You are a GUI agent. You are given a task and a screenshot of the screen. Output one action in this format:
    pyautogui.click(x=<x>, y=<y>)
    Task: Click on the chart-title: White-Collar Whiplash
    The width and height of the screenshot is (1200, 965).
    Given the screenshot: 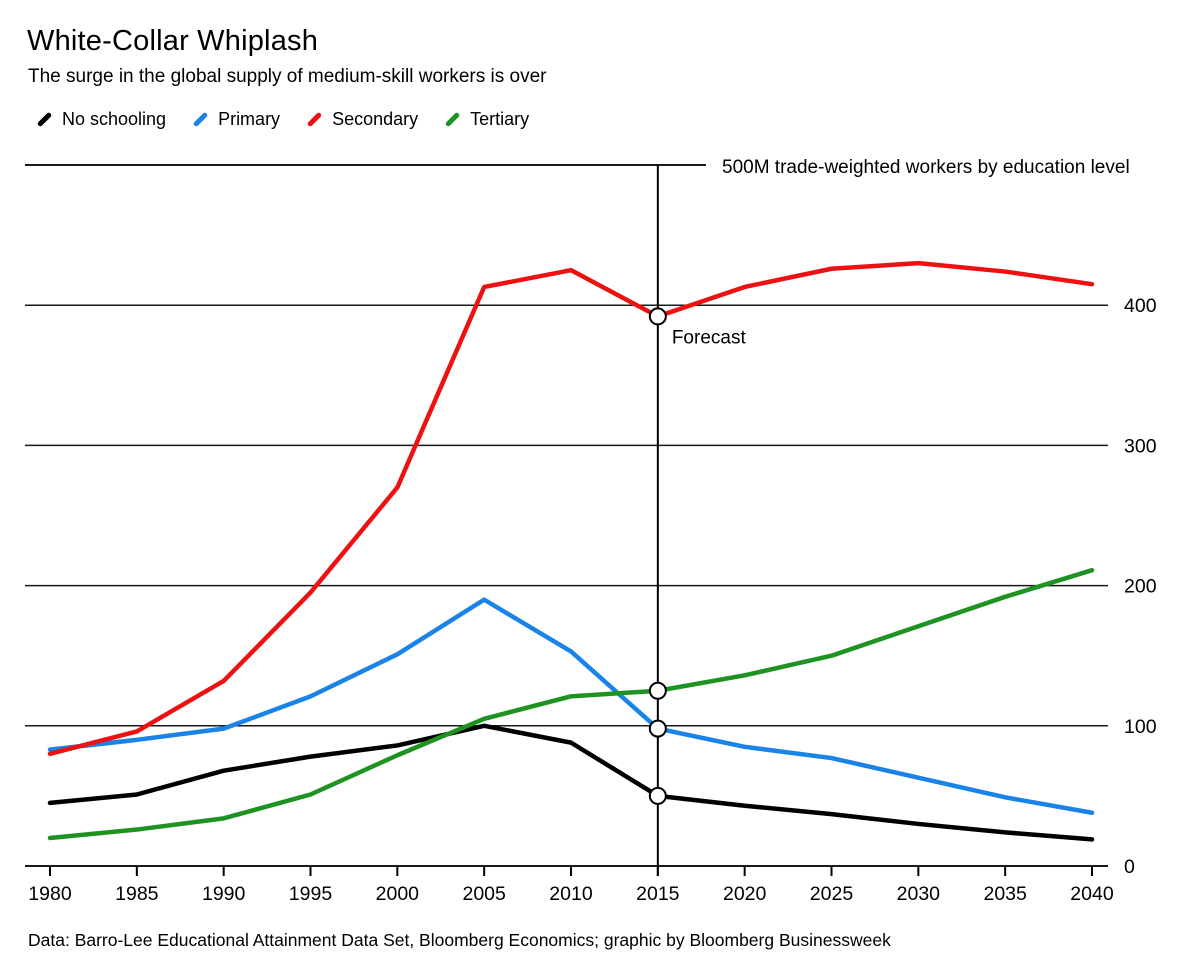 What is the action you would take?
    pyautogui.click(x=173, y=41)
    